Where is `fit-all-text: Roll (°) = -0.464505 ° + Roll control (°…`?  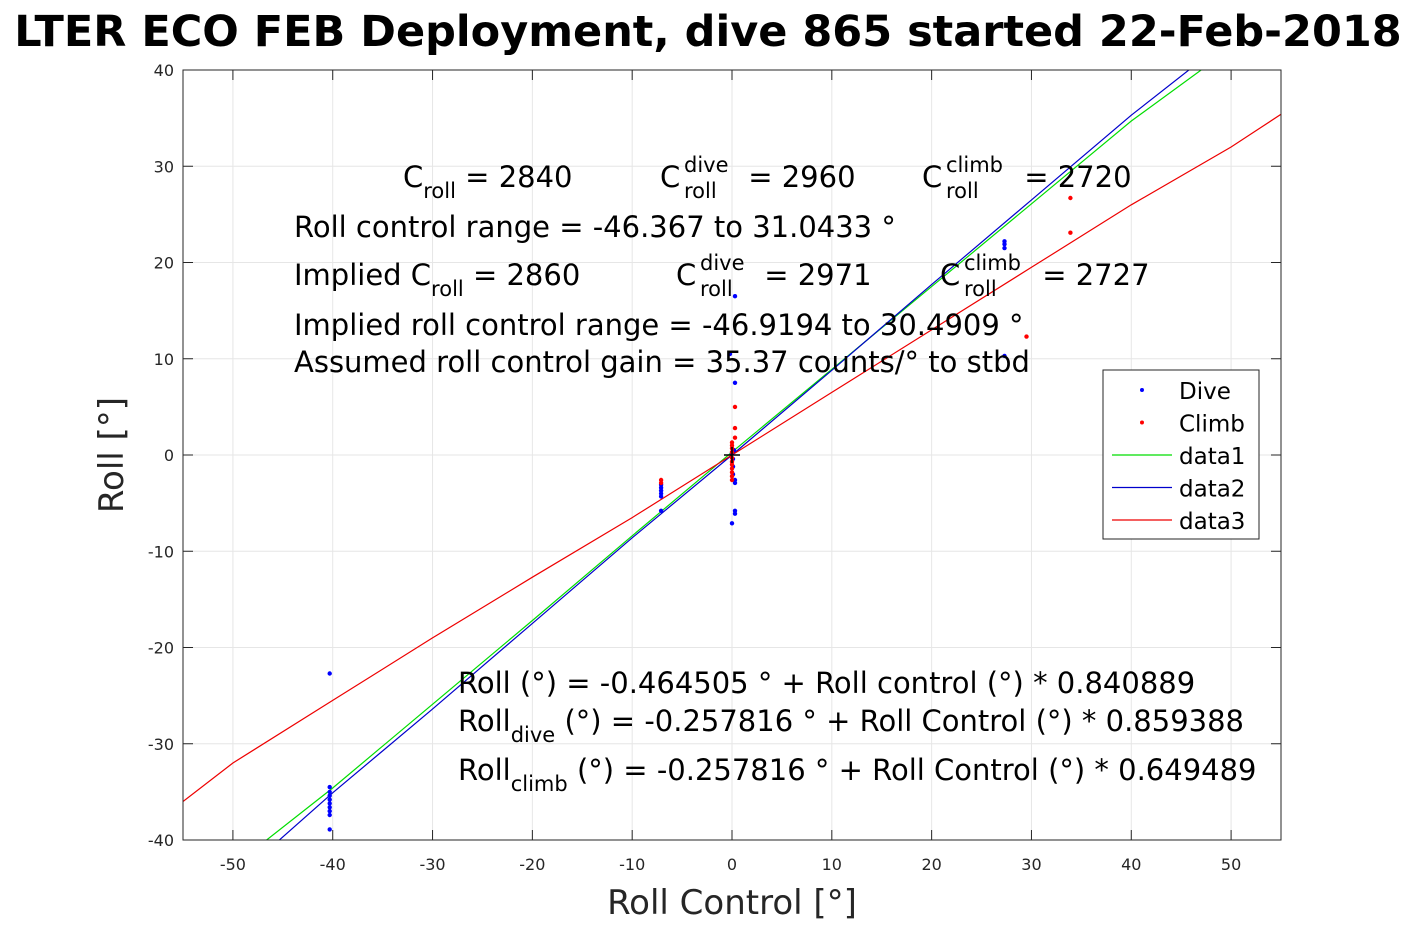 fit-all-text: Roll (°) = -0.464505 ° + Roll control (°… is located at coordinates (826, 683).